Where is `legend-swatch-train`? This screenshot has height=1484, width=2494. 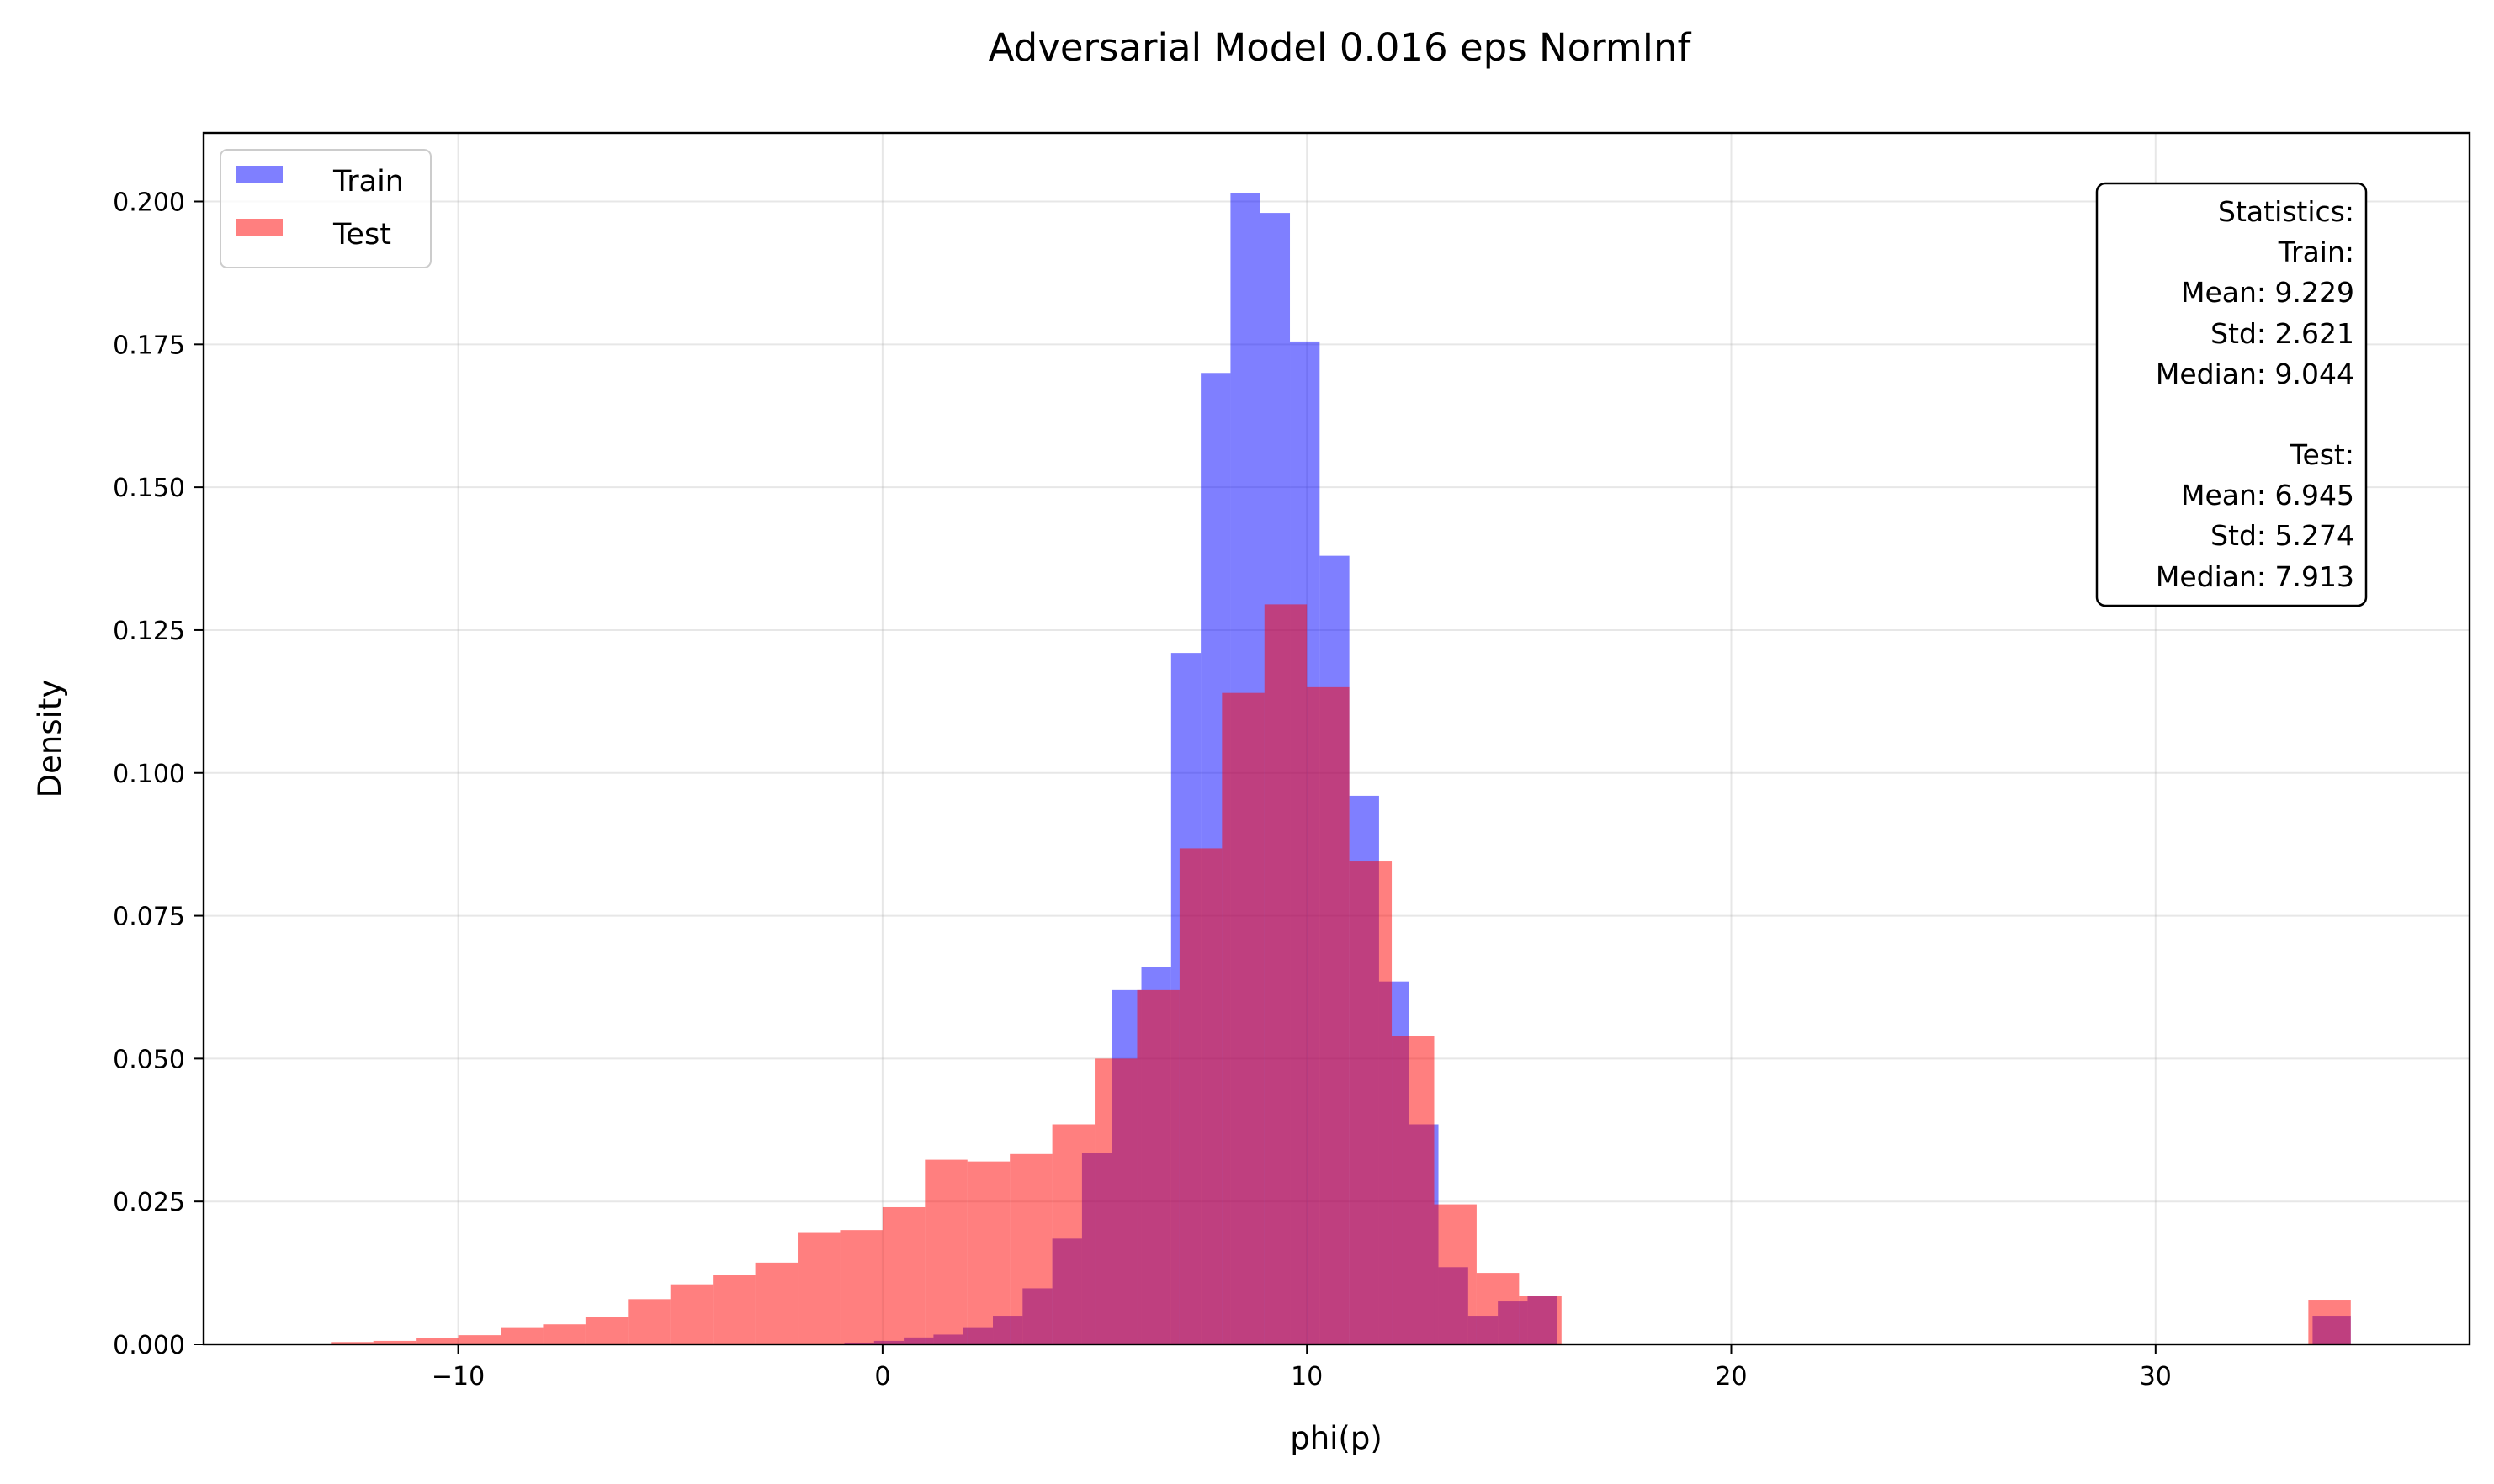 legend-swatch-train is located at coordinates (259, 174).